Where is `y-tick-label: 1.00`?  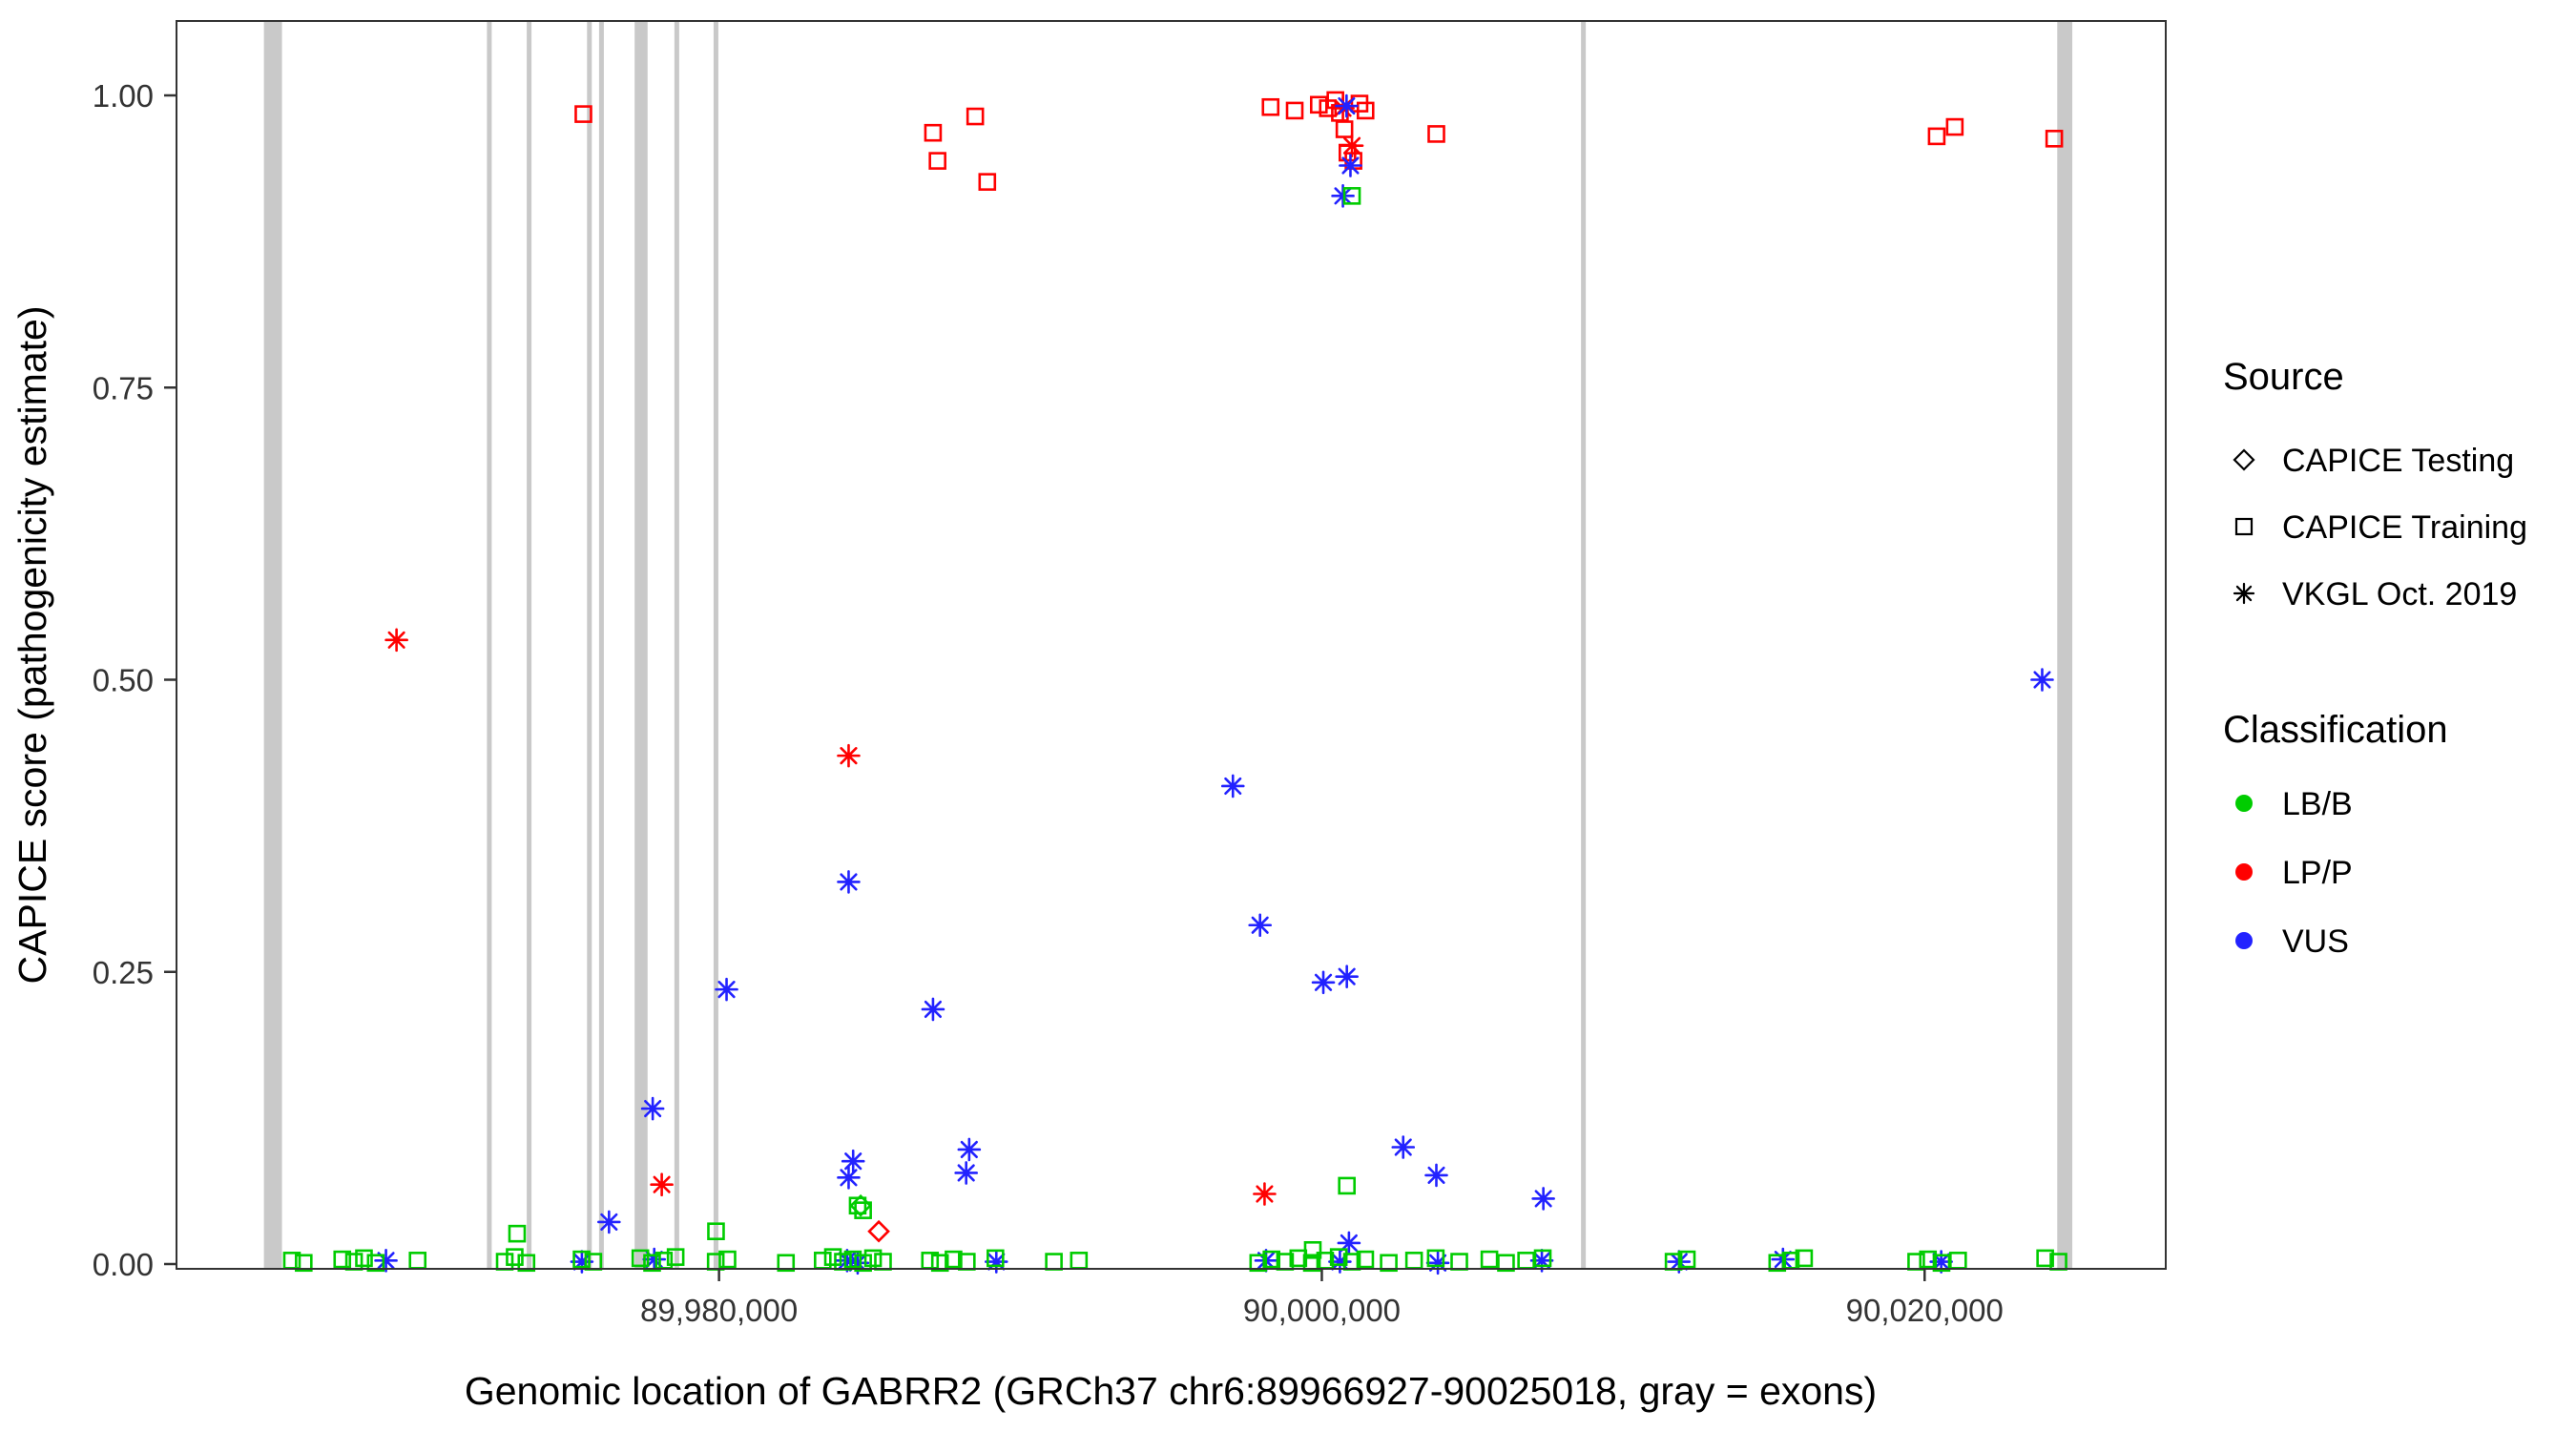 y-tick-label: 1.00 is located at coordinates (123, 96).